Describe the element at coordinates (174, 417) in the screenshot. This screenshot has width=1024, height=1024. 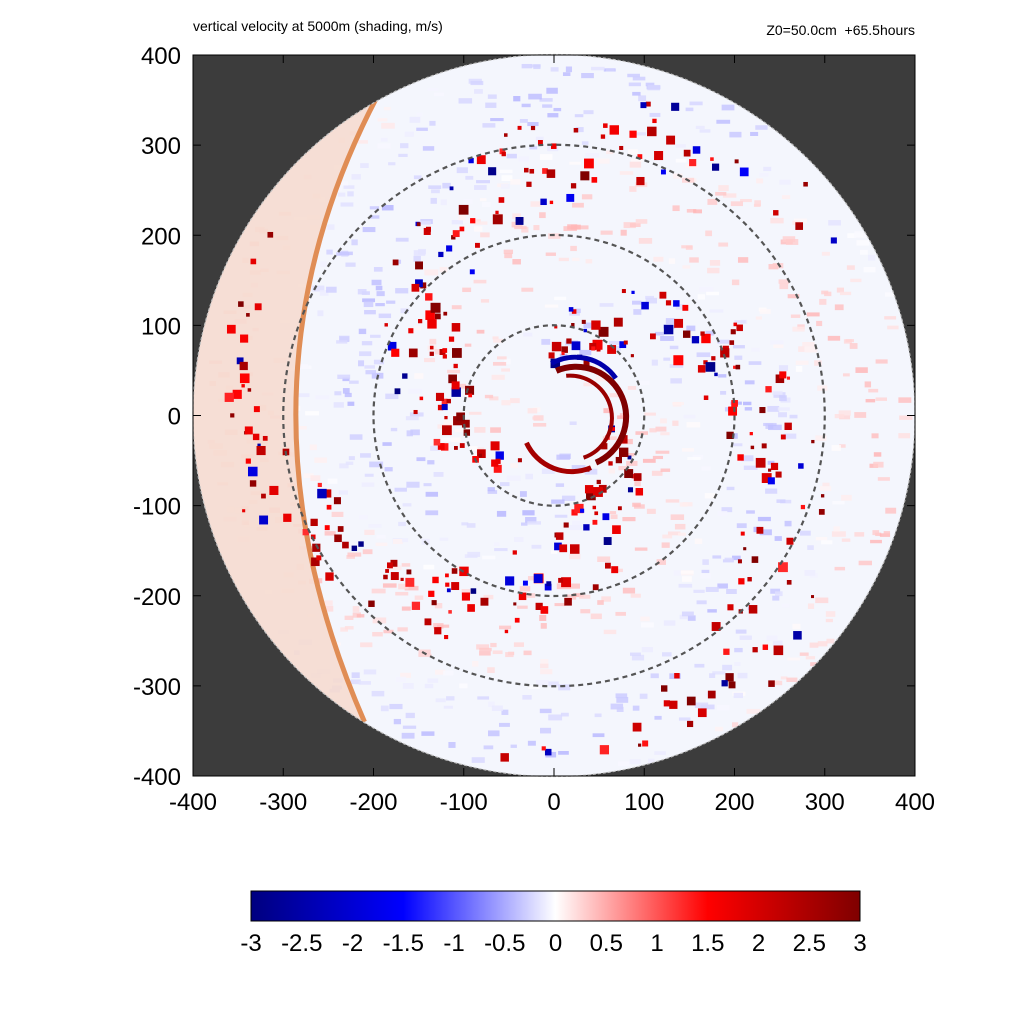
I see `y-tick-label: 0` at that location.